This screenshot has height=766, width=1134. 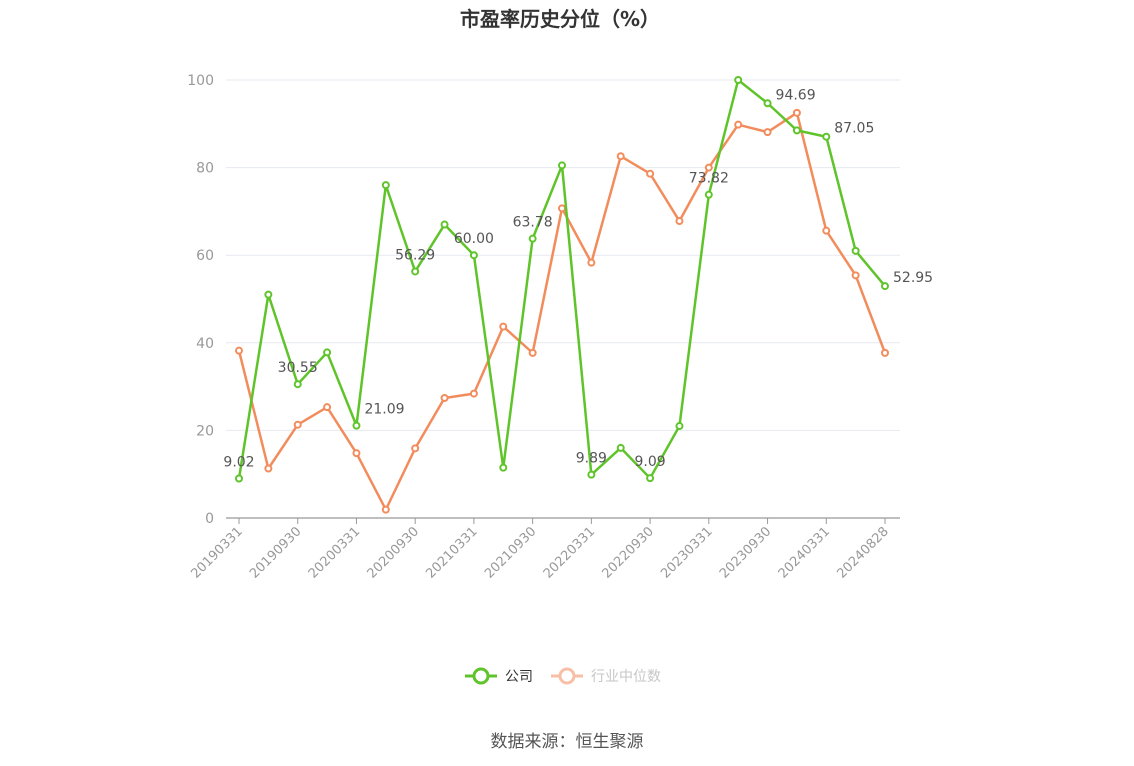 I want to click on y-tick-label: 0, so click(x=209, y=519).